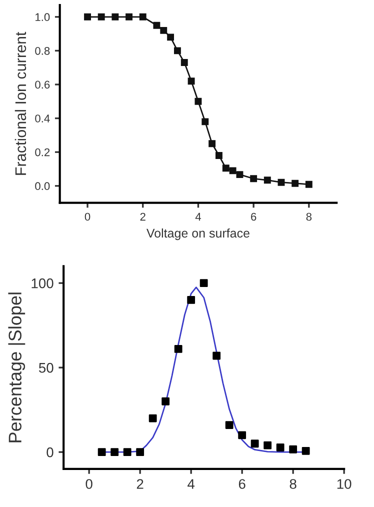 This screenshot has width=374, height=507. Describe the element at coordinates (17, 367) in the screenshot. I see `y-axis-title: Percentage |Slopel` at that location.